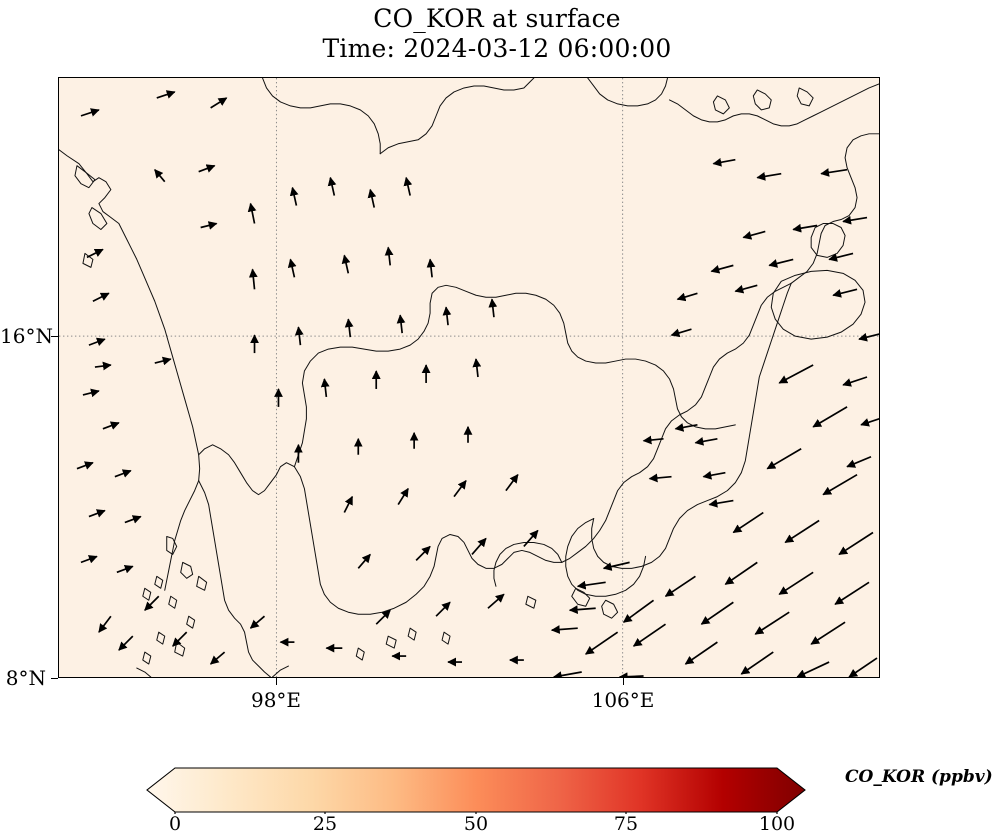 This screenshot has height=836, width=994. Describe the element at coordinates (476, 824) in the screenshot. I see `colorbar-tick-50: 50` at that location.